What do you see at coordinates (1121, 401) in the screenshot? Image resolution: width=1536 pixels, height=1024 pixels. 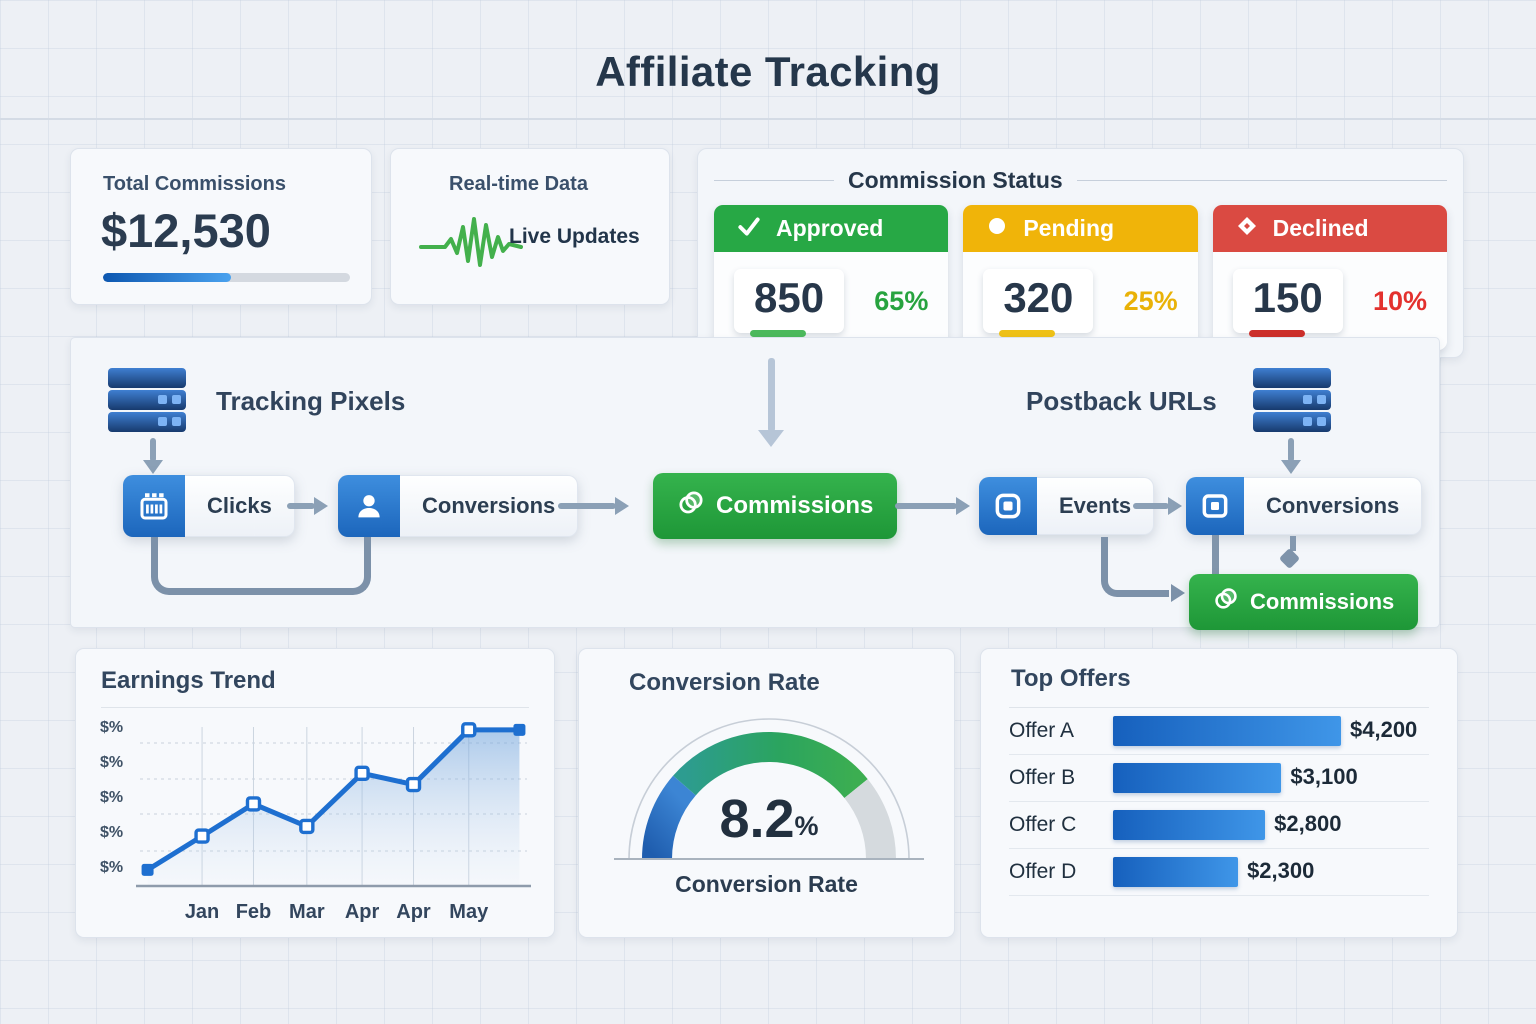 I see `postback-urls-title: Postback URLs` at bounding box center [1121, 401].